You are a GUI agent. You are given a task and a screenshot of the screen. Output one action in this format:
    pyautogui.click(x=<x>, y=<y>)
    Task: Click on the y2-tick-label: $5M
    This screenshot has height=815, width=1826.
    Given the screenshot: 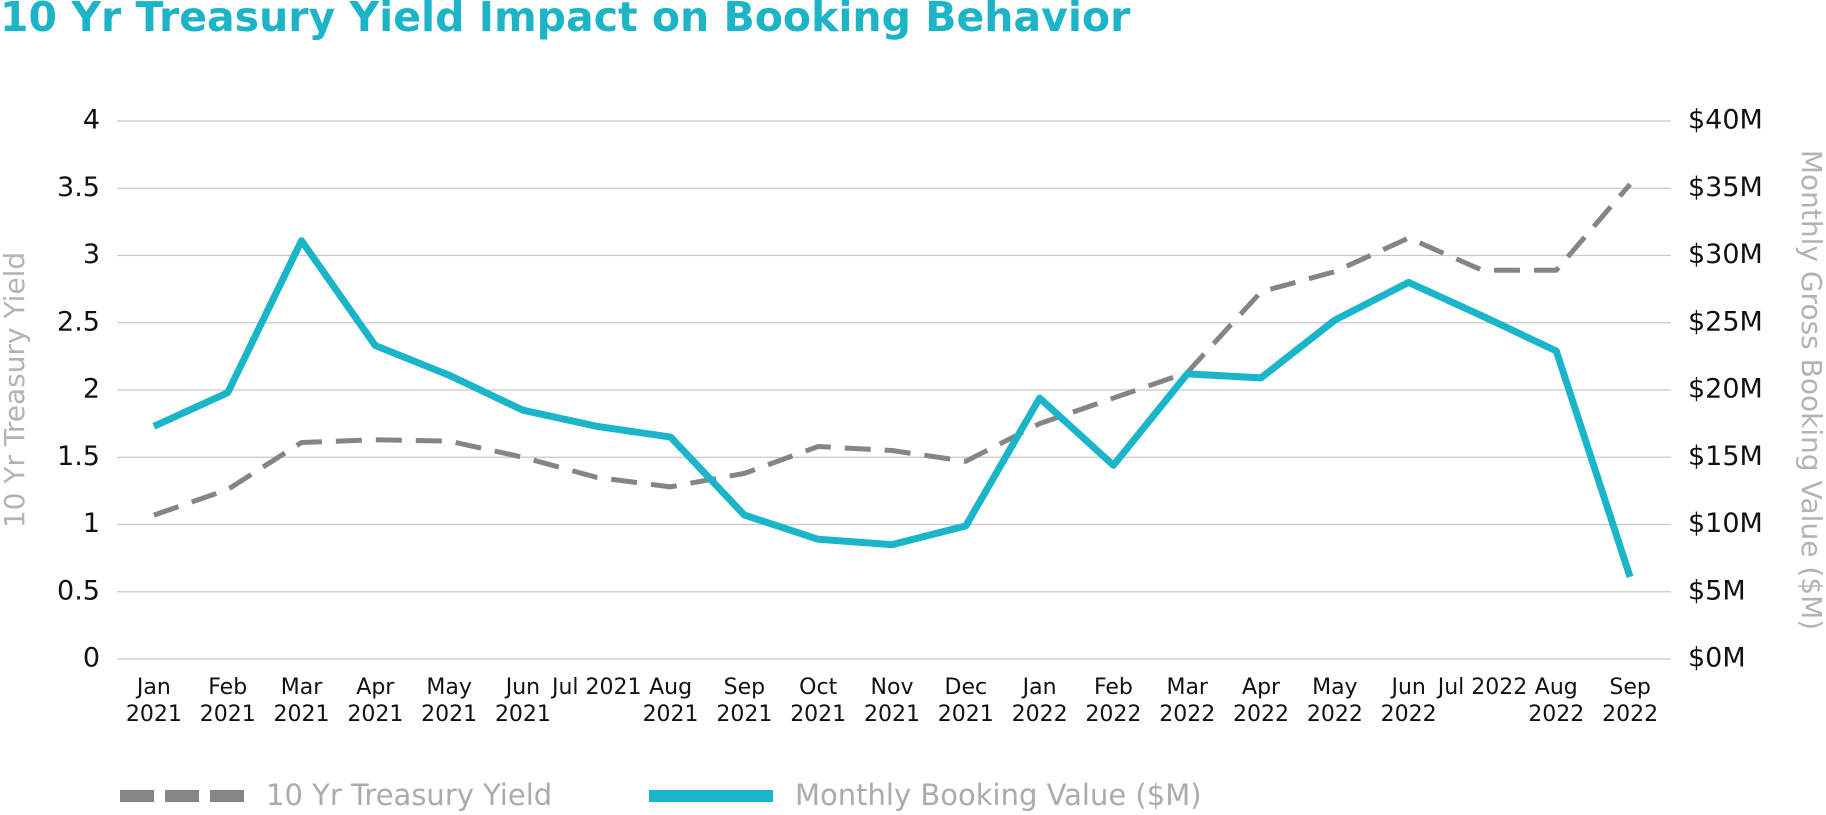 What is the action you would take?
    pyautogui.click(x=1717, y=590)
    